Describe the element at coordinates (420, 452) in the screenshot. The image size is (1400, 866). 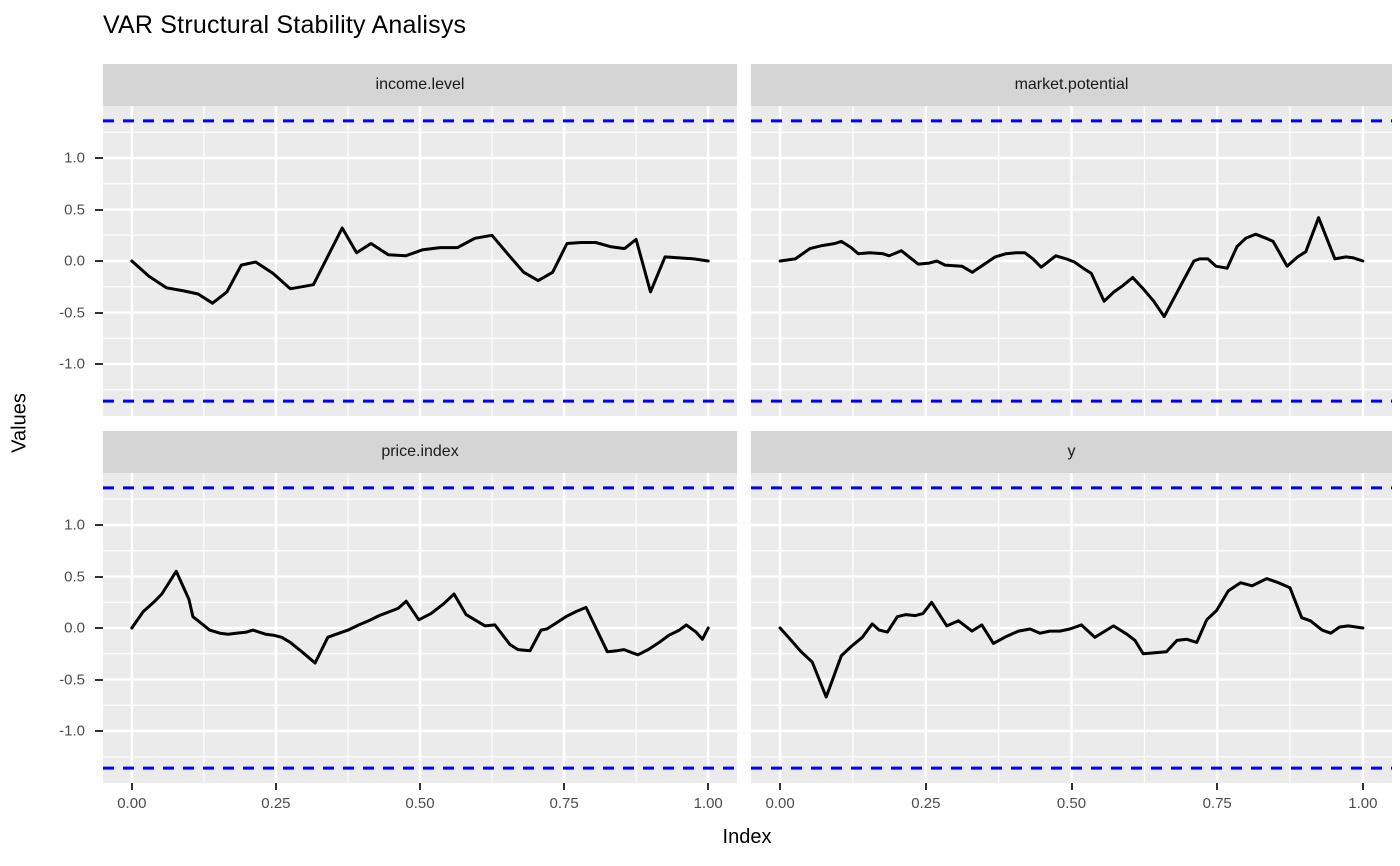
I see `facet-strip-label: price.index` at that location.